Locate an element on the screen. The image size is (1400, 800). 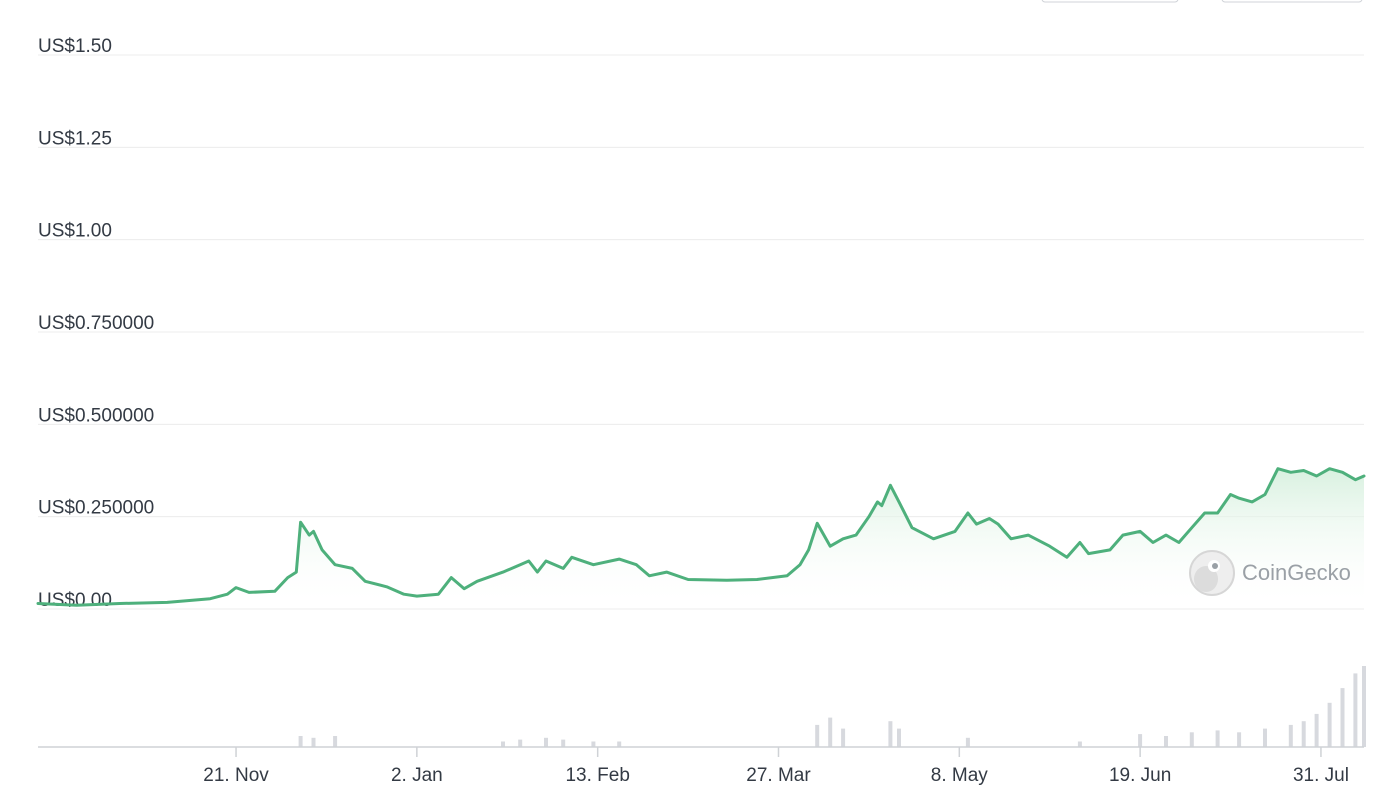
y-tick-label: US$1.25 is located at coordinates (75, 138).